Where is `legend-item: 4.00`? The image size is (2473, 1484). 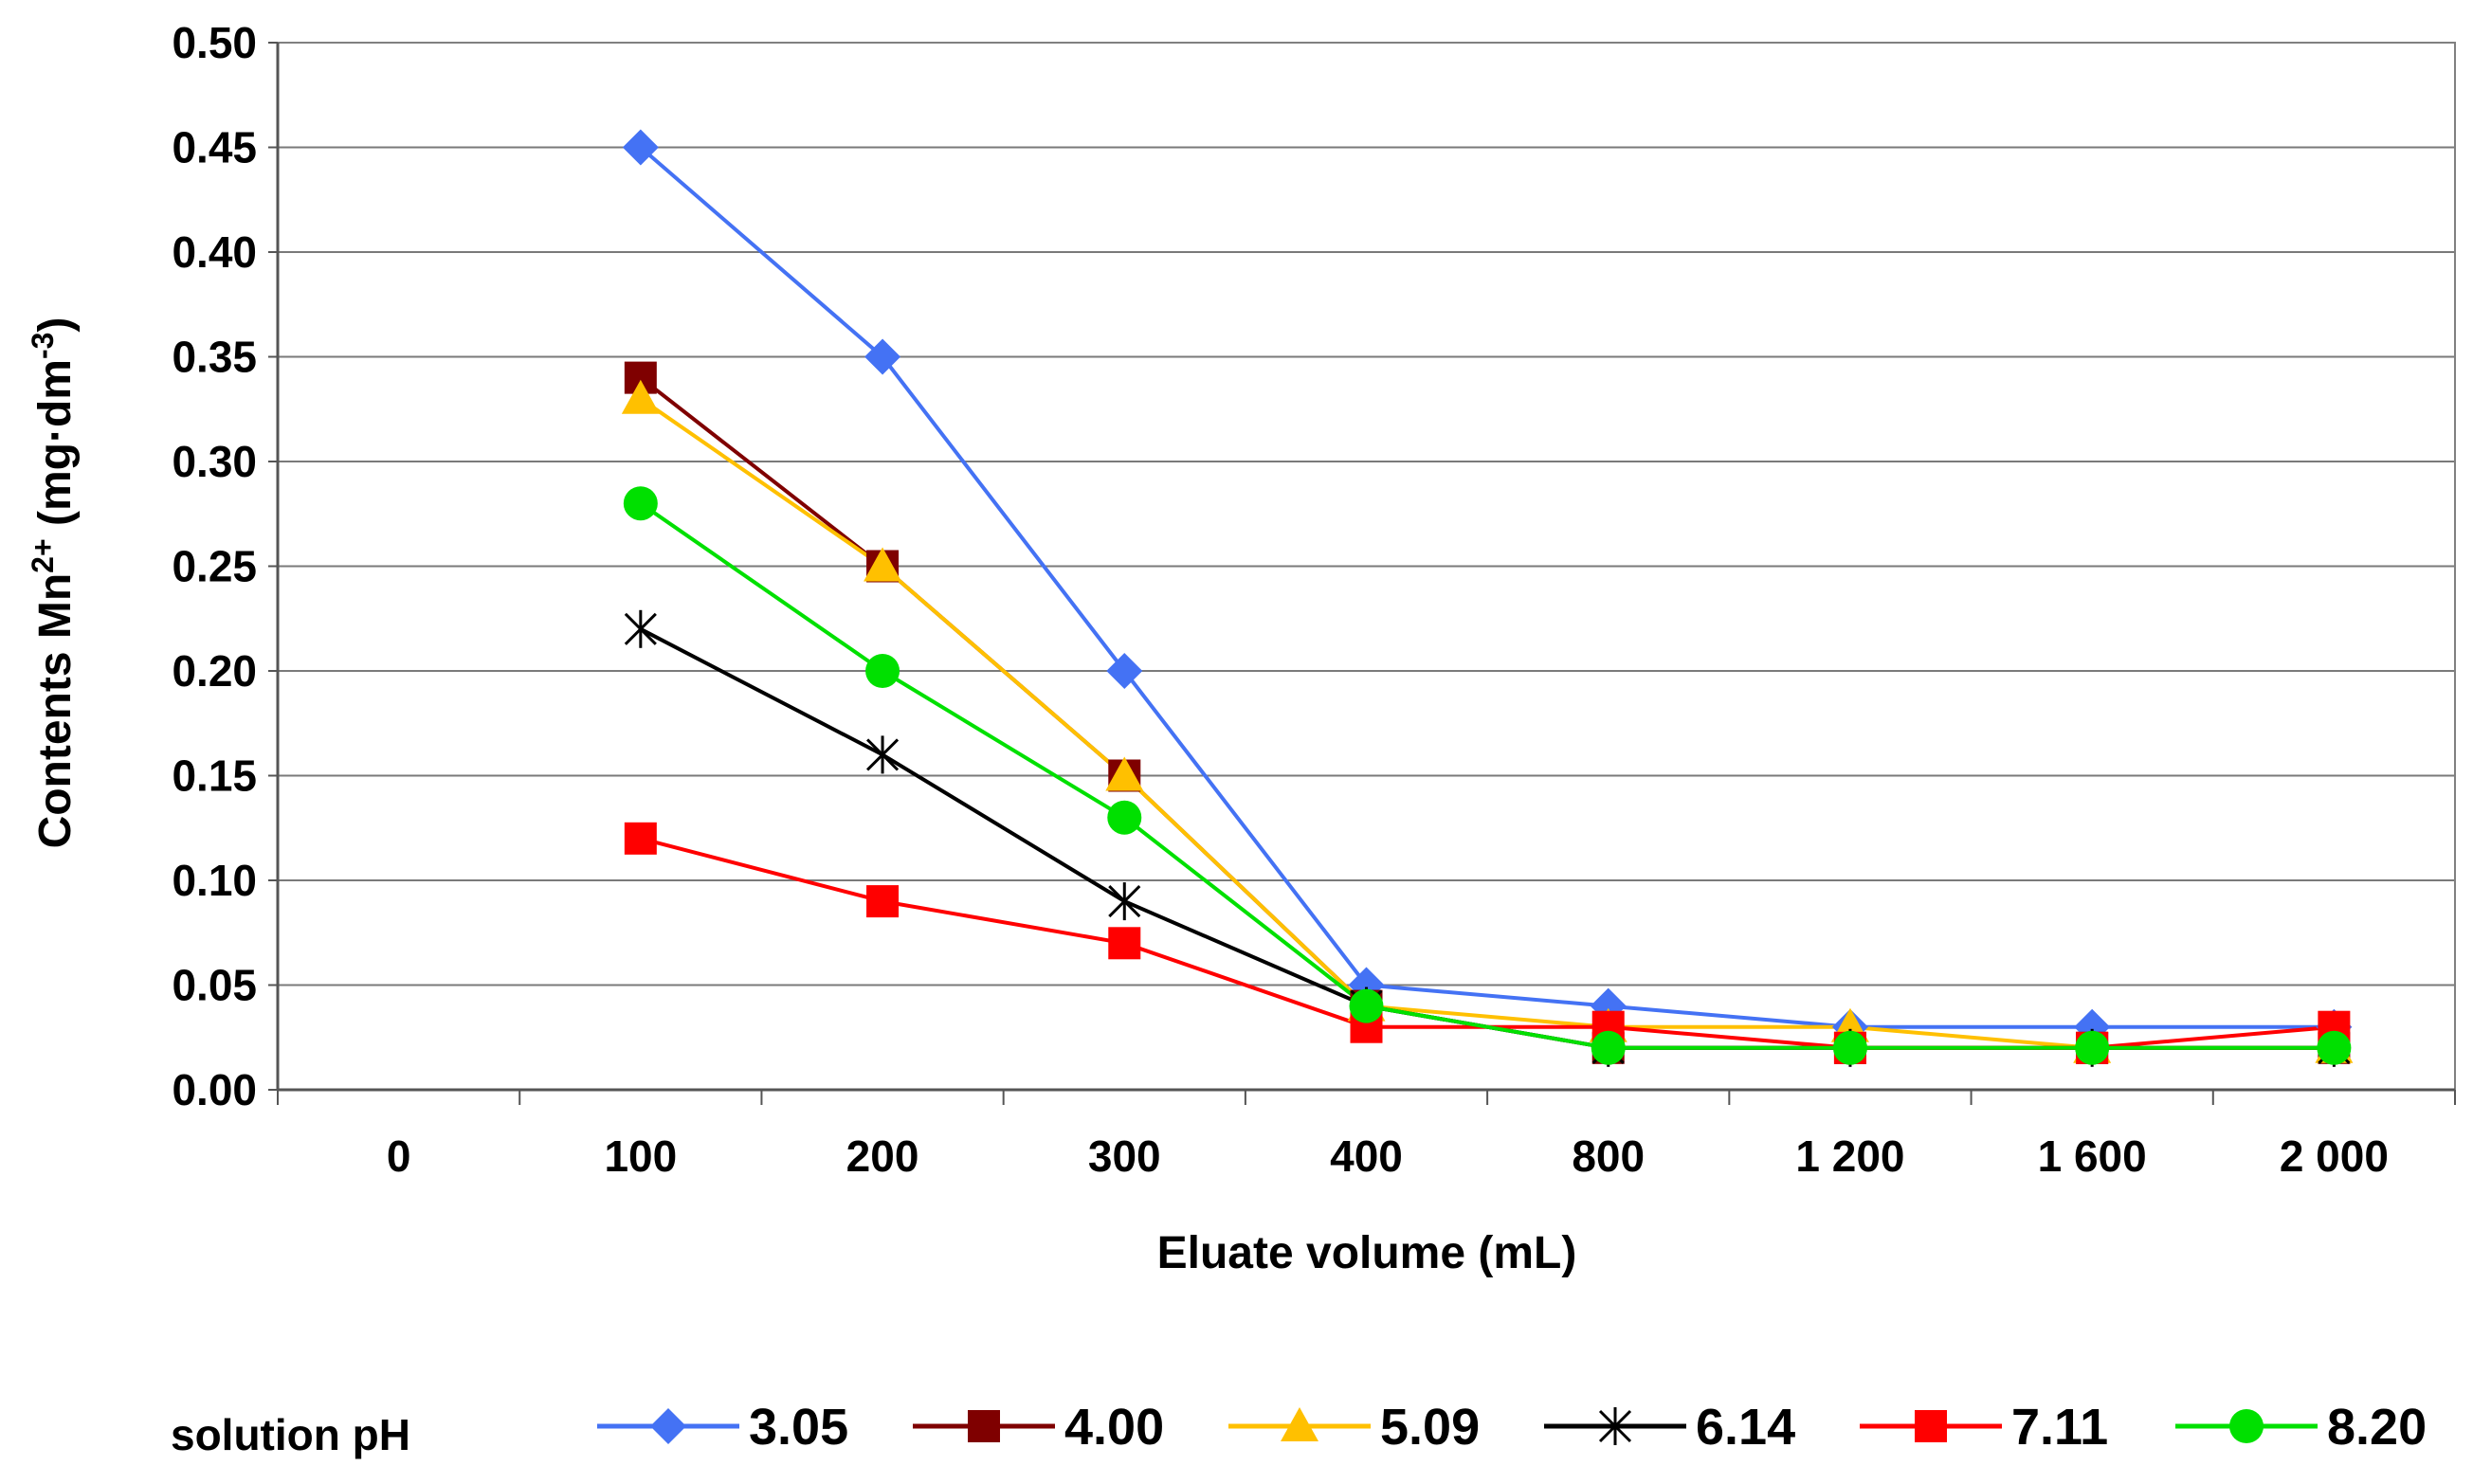 legend-item: 4.00 is located at coordinates (1038, 1427).